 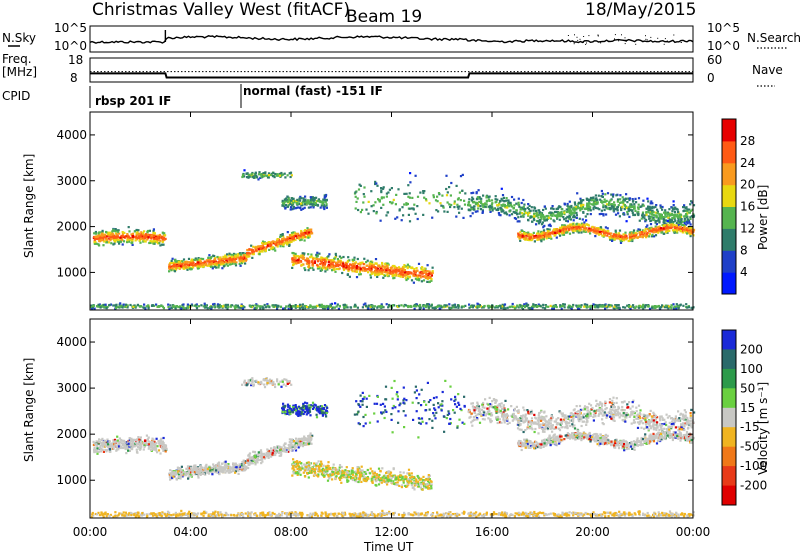 What do you see at coordinates (391, 37) in the screenshot?
I see `nsky-series` at bounding box center [391, 37].